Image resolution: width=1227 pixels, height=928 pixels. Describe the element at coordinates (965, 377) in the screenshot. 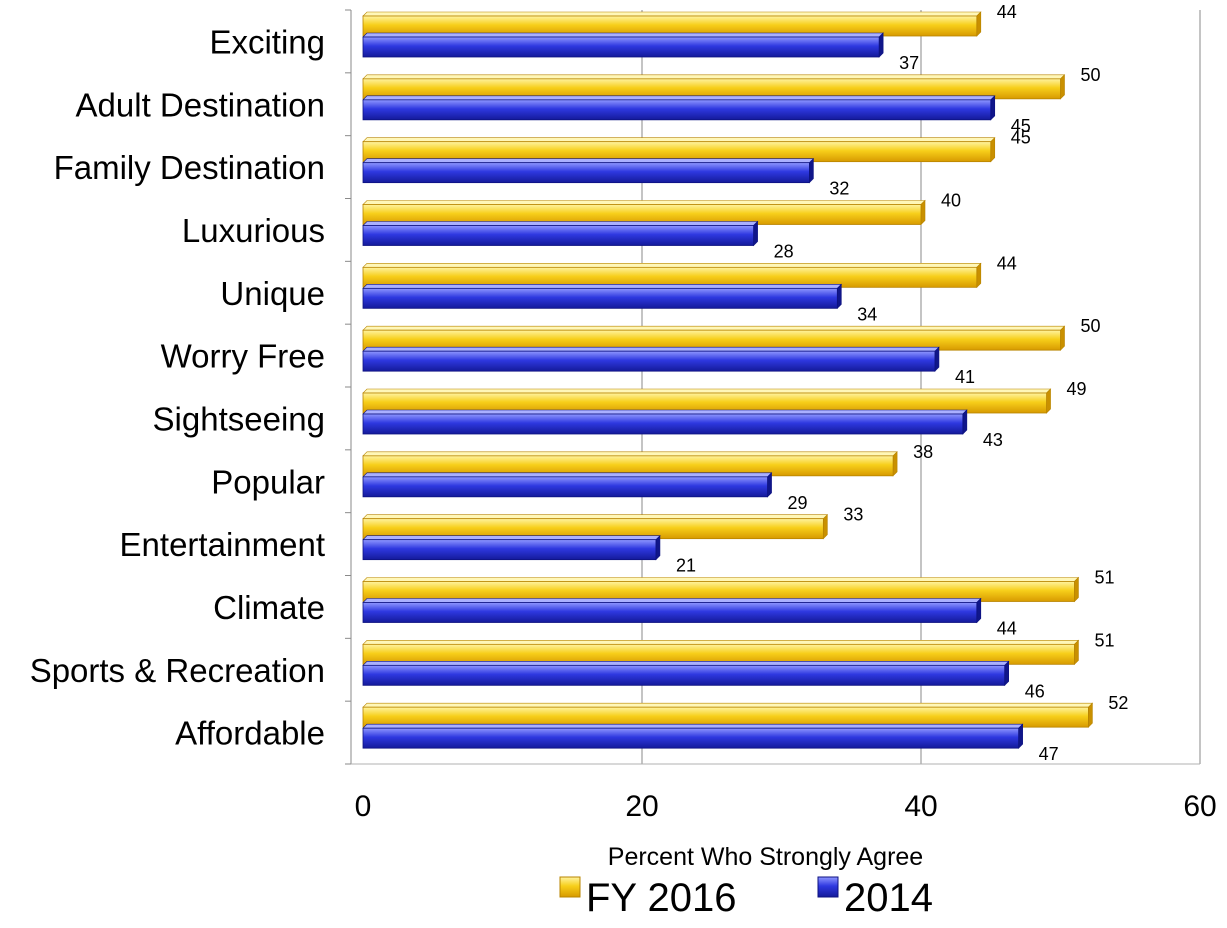

I see `data-label-2014: 41` at that location.